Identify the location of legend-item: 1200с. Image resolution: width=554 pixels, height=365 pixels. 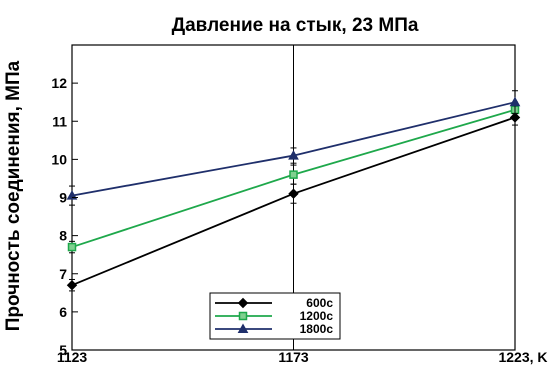
(274, 316).